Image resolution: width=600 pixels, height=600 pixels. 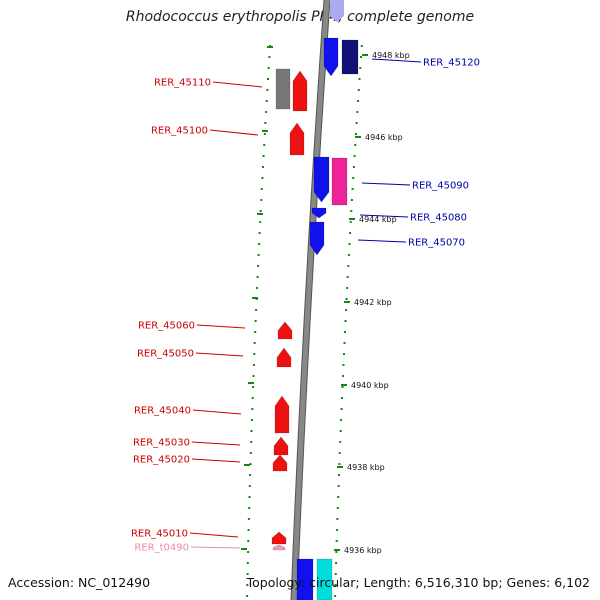 I want to click on gene-grey, so click(x=283, y=89).